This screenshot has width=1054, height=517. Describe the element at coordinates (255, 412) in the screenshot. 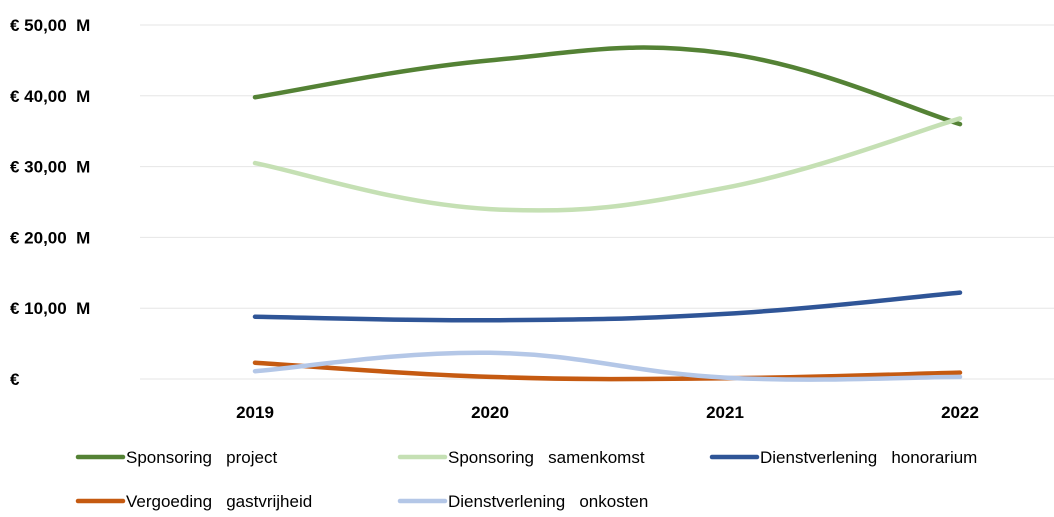

I see `x-tick-label: 2019` at that location.